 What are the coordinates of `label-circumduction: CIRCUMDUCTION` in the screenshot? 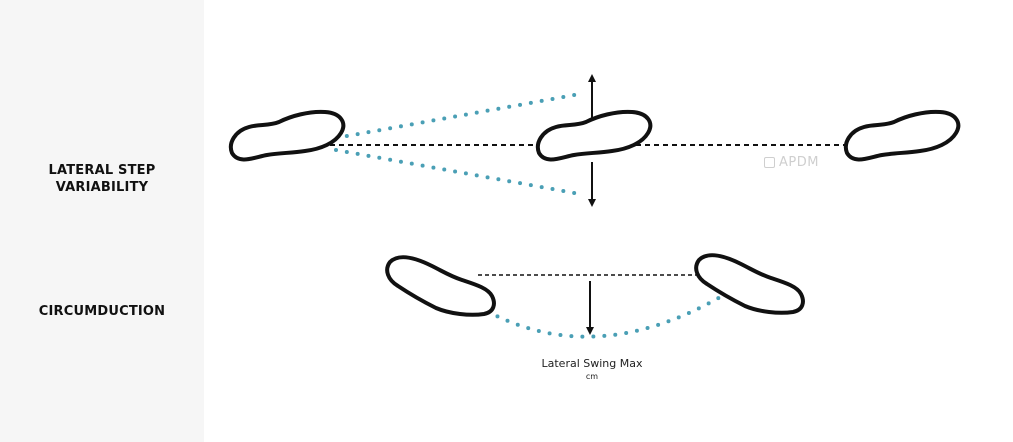 It's located at (102, 311).